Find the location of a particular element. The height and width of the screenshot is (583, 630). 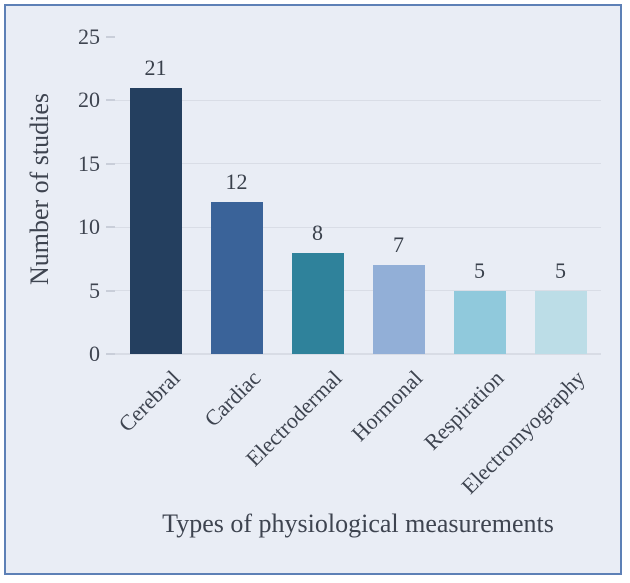

bar-electrodermal is located at coordinates (317, 303).